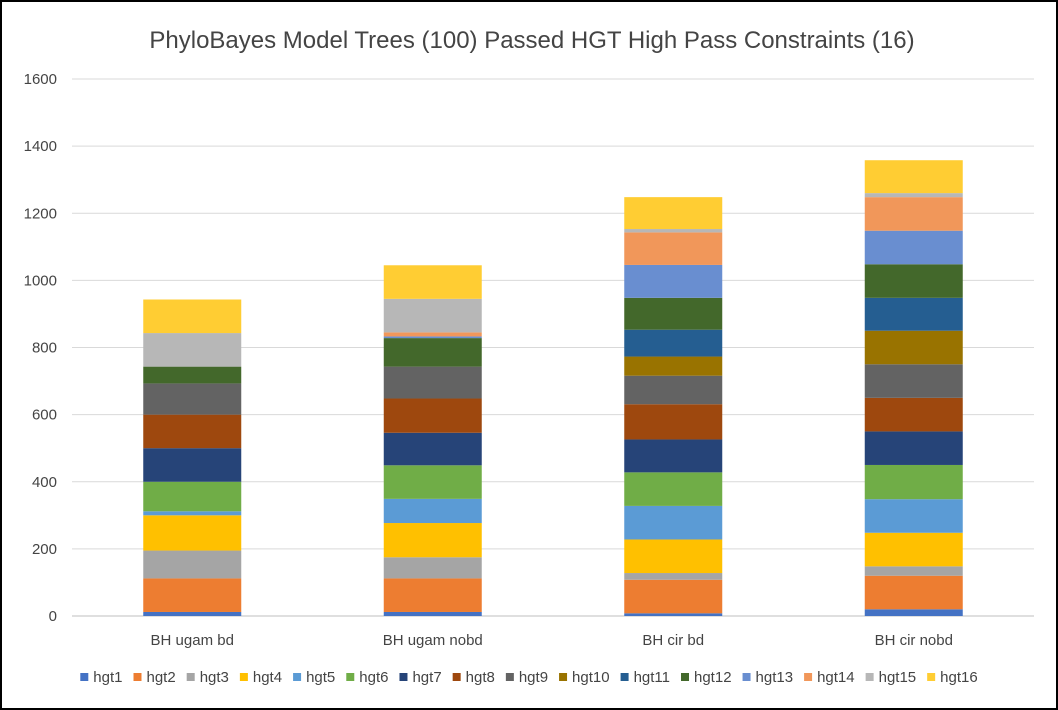  I want to click on legend-label: hgt7, so click(426, 677).